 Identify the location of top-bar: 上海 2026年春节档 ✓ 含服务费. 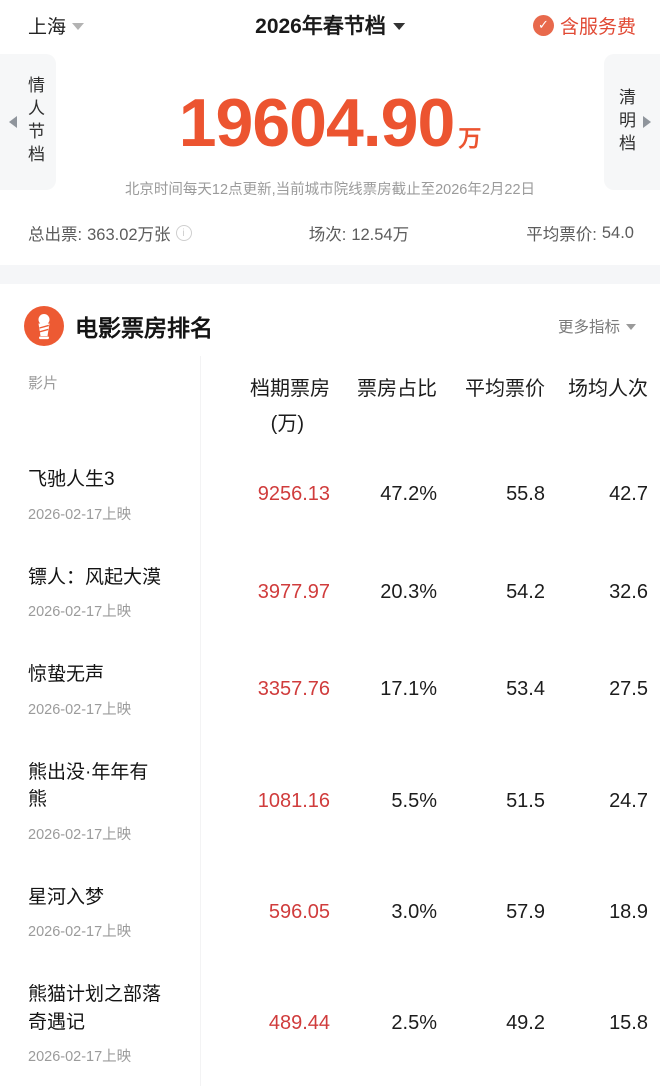
(330, 25).